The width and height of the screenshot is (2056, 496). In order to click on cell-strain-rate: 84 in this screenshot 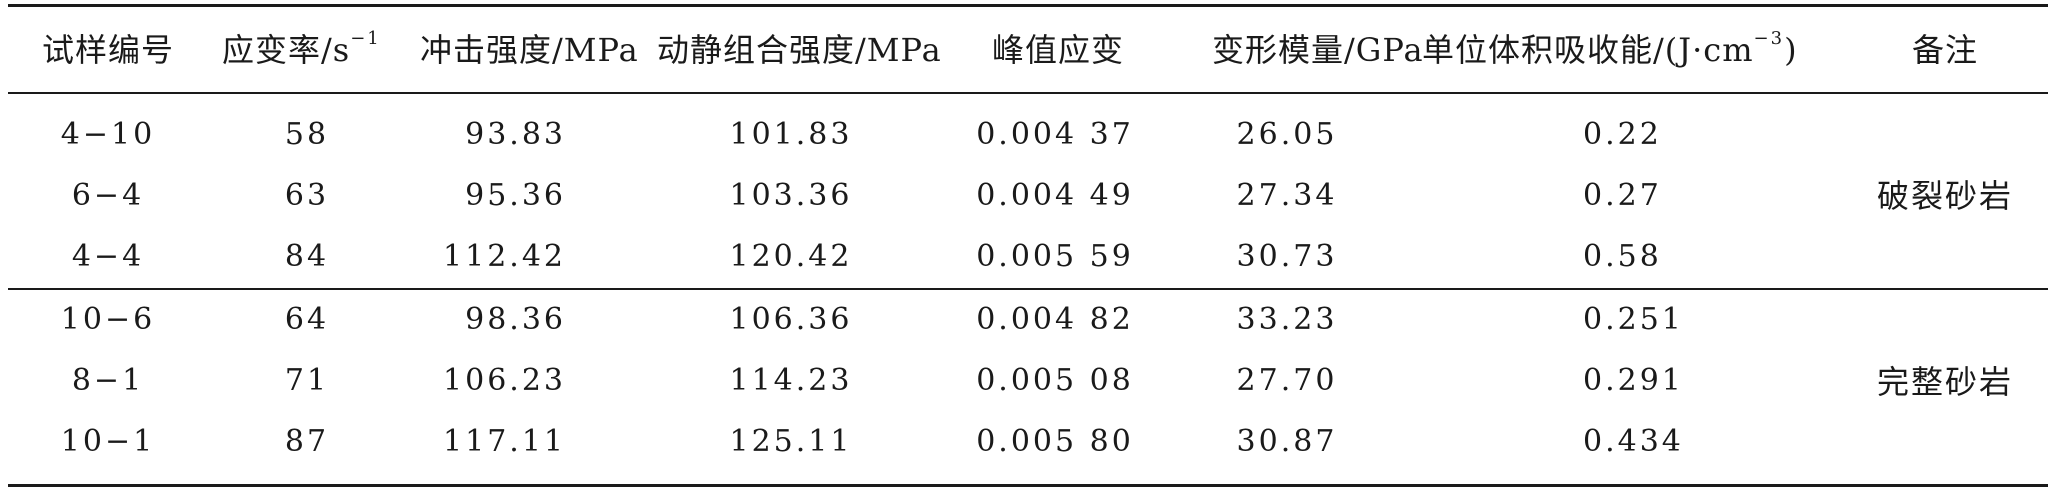, I will do `click(307, 256)`.